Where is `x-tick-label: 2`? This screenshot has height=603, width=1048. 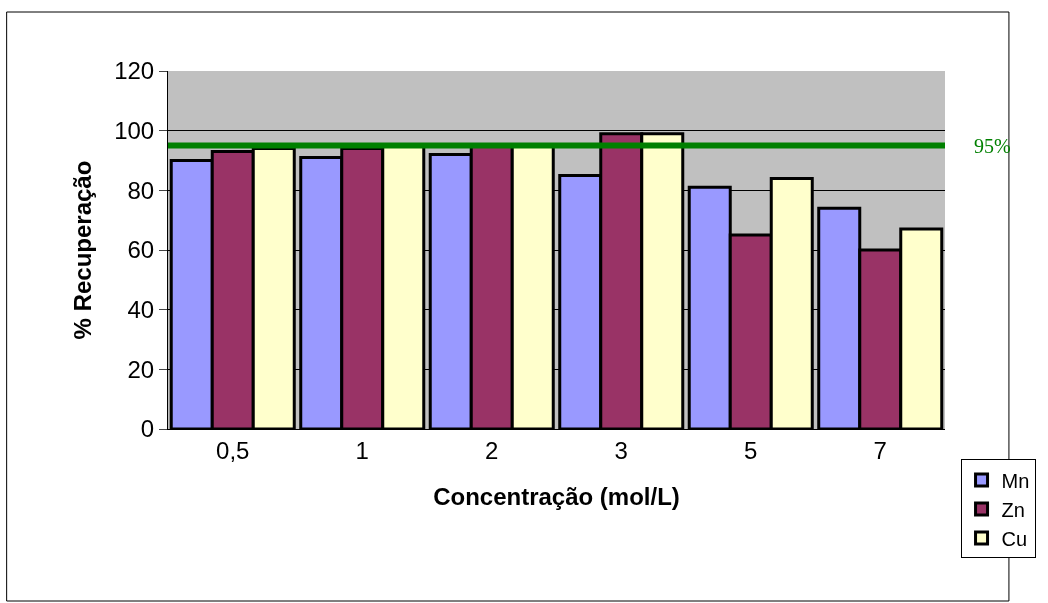 x-tick-label: 2 is located at coordinates (492, 450).